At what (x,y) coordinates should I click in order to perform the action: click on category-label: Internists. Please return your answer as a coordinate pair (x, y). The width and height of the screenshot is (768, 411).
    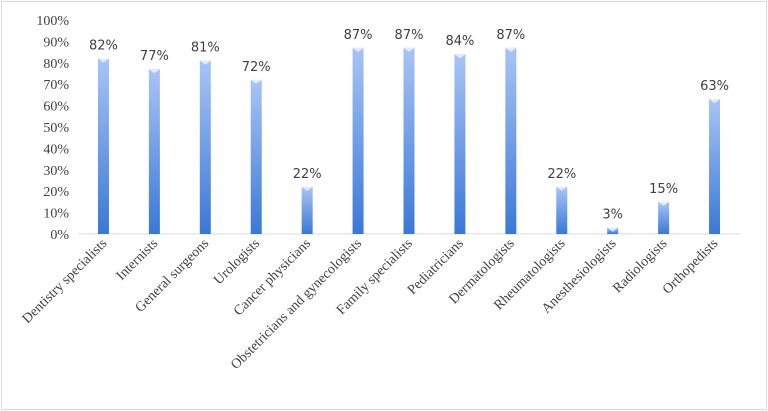
    Looking at the image, I should click on (137, 259).